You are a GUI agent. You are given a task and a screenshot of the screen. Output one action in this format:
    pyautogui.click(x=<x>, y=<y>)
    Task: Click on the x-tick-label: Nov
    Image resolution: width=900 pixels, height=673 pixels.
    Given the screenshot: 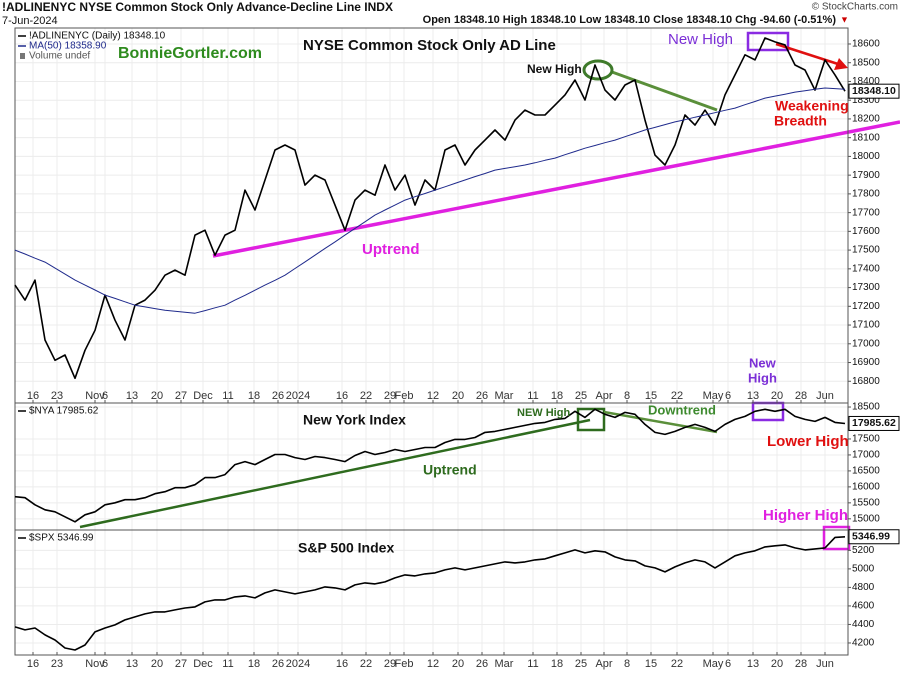 What is the action you would take?
    pyautogui.click(x=95, y=664)
    